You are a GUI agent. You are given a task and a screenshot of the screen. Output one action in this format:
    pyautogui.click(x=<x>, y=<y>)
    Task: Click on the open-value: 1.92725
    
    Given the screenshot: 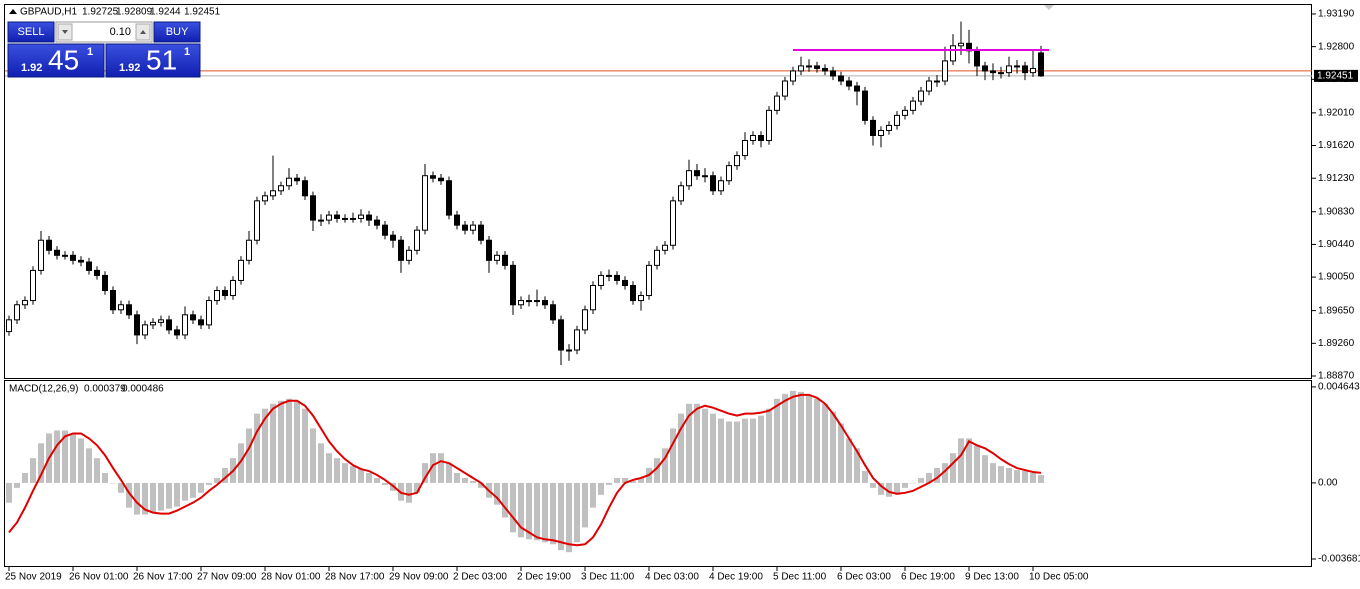 What is the action you would take?
    pyautogui.click(x=100, y=12)
    